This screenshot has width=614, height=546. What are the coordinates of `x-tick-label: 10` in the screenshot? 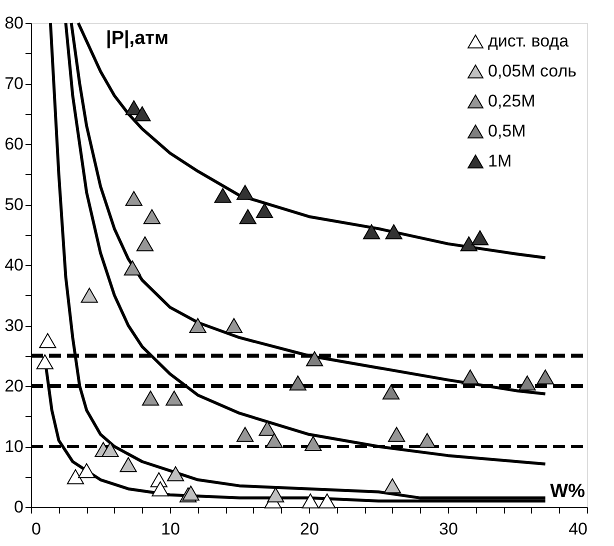 It's located at (170, 529).